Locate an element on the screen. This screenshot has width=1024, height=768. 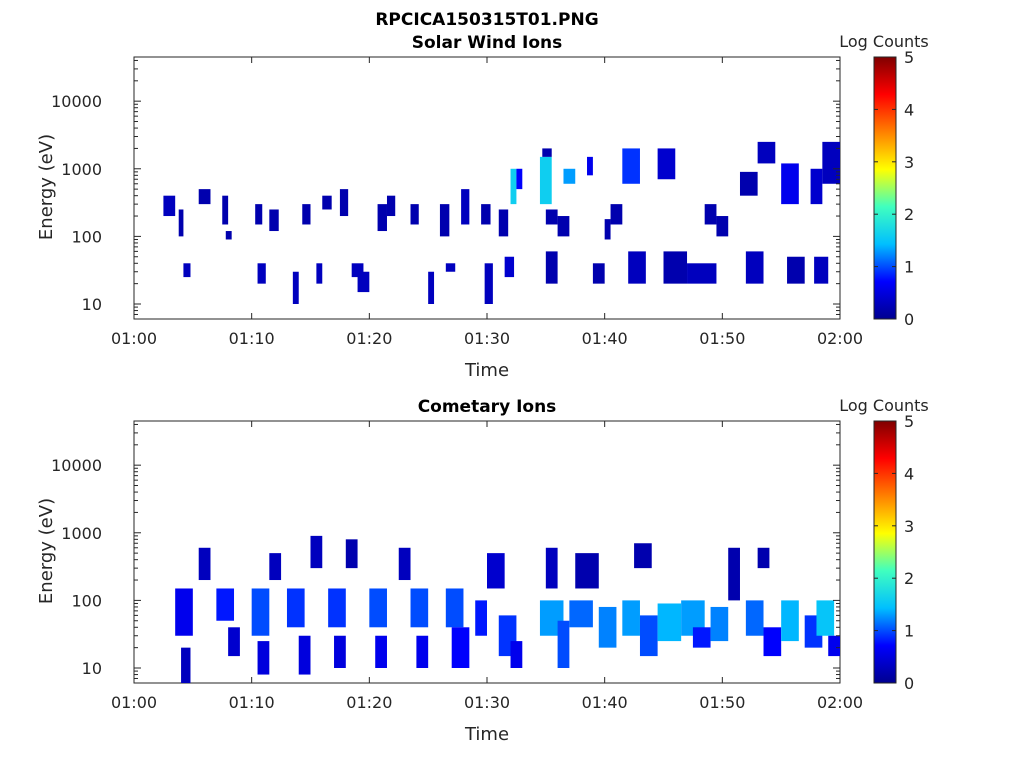
x-tick-label: 01:10 is located at coordinates (252, 702).